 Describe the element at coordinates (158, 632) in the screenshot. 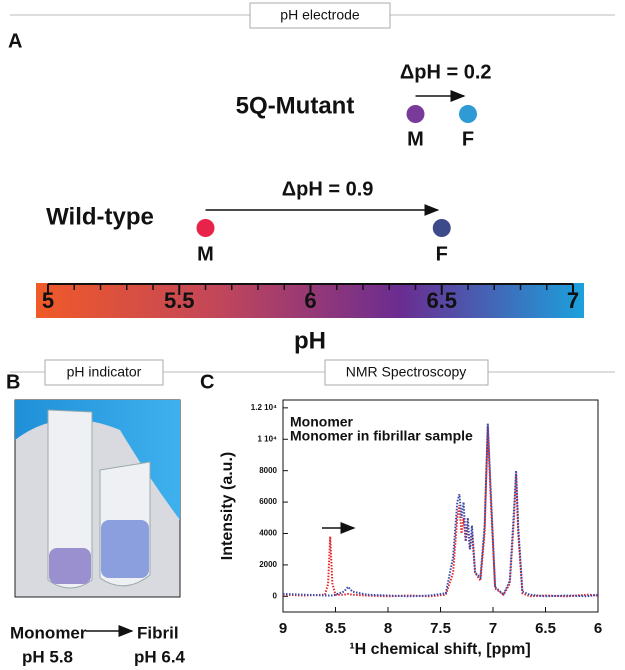

I see `sample-name: Fibril` at that location.